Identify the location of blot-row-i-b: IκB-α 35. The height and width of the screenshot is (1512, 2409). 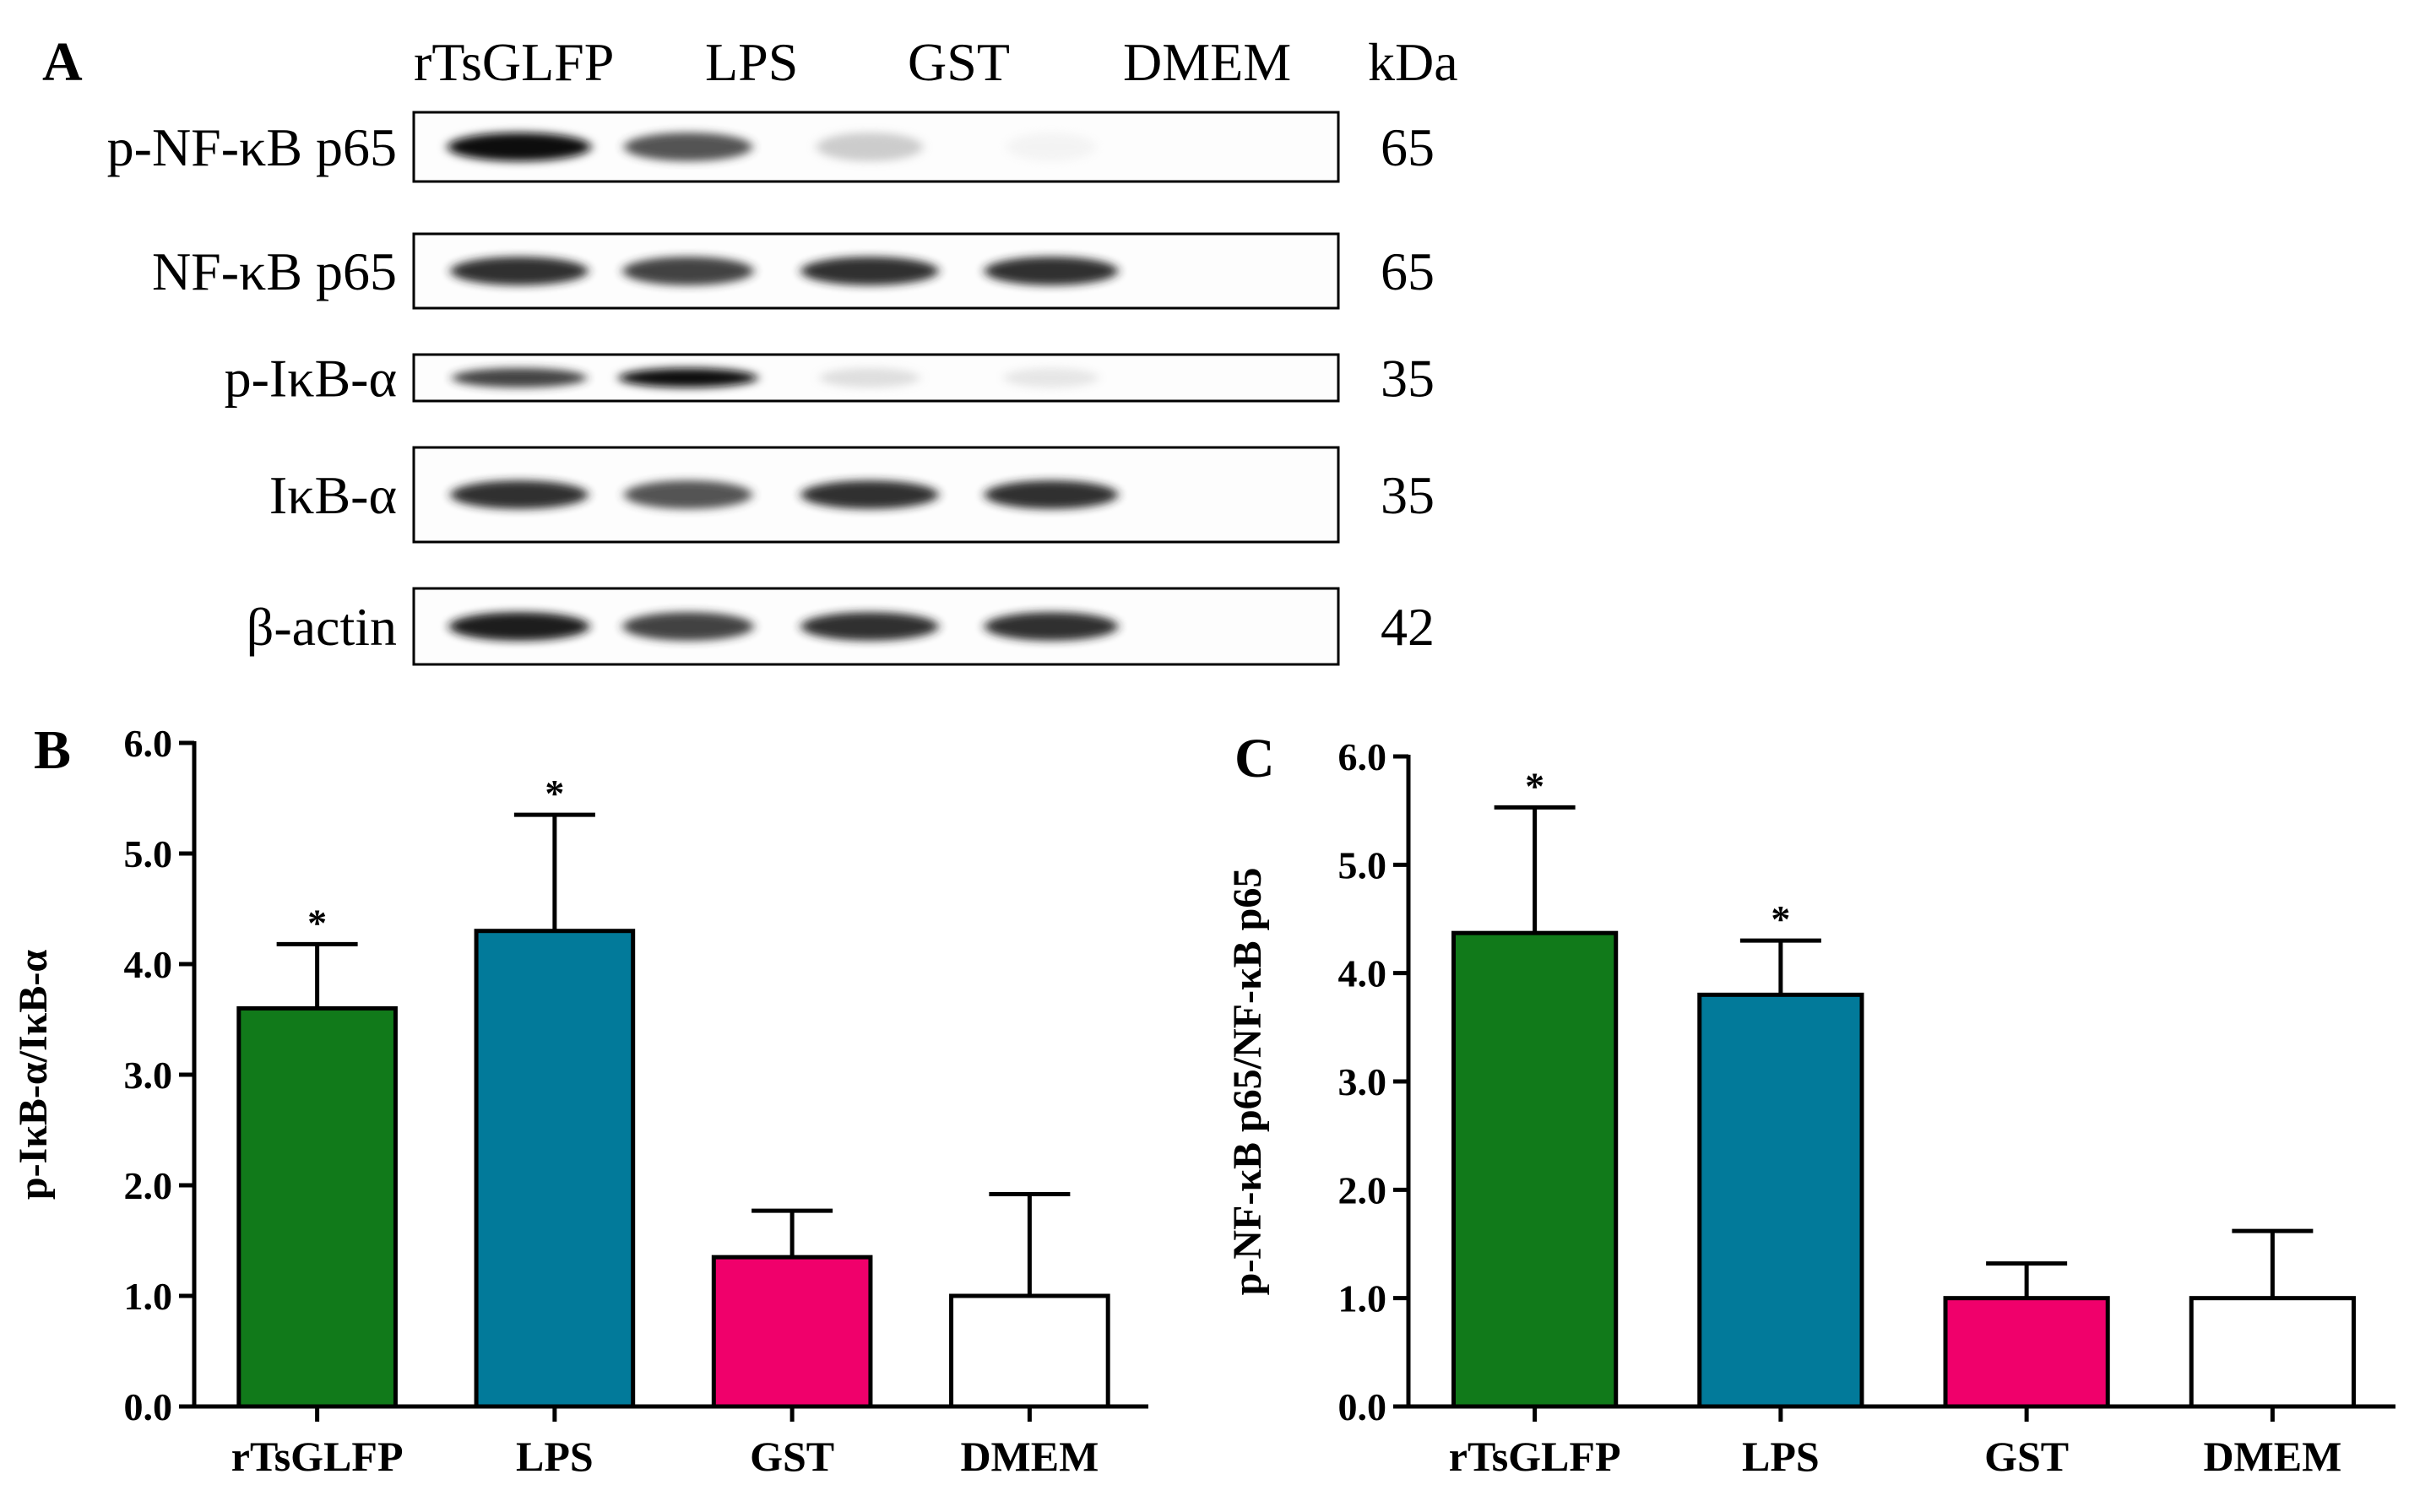
(852, 495).